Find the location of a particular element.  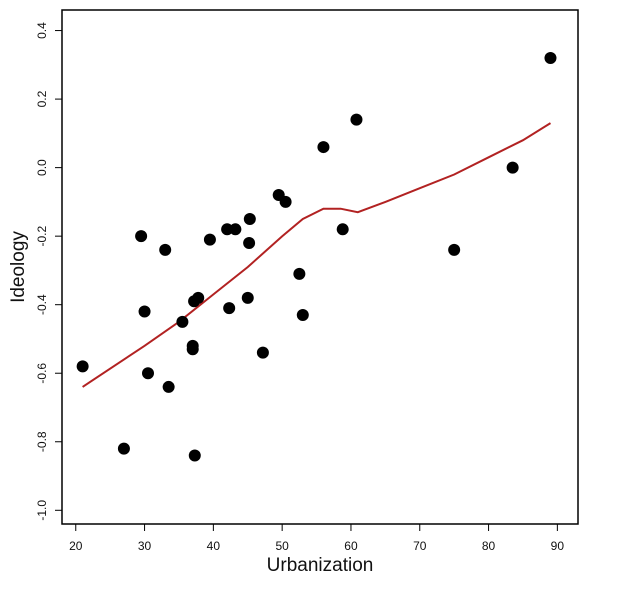

y-tick-label: -0.4 is located at coordinates (42, 304).